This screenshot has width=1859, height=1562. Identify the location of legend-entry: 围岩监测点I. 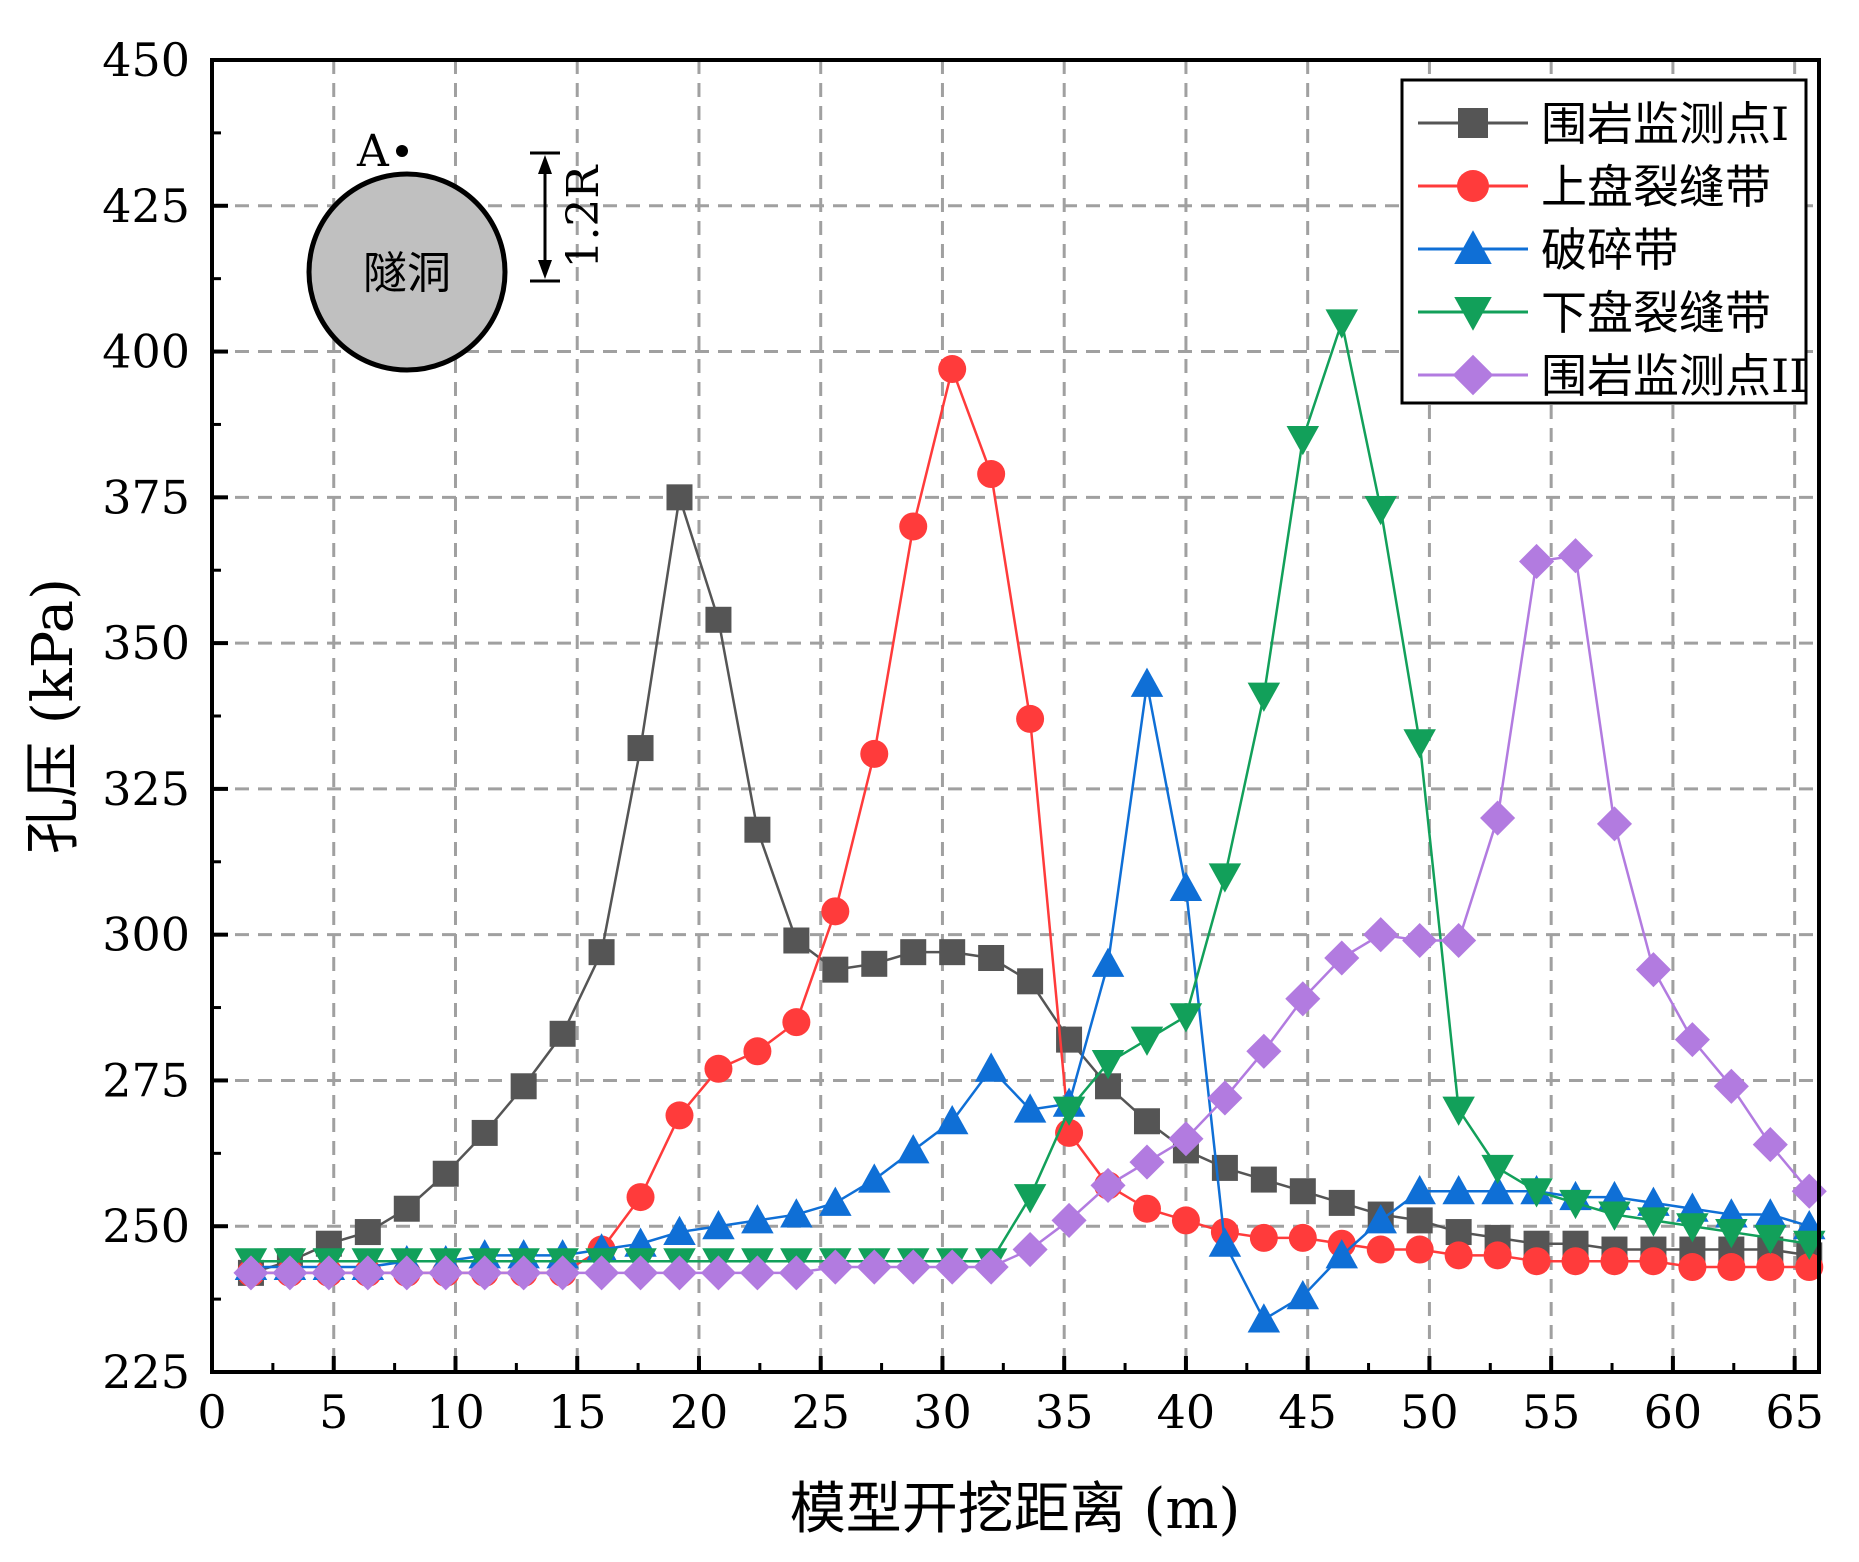
(1603, 124).